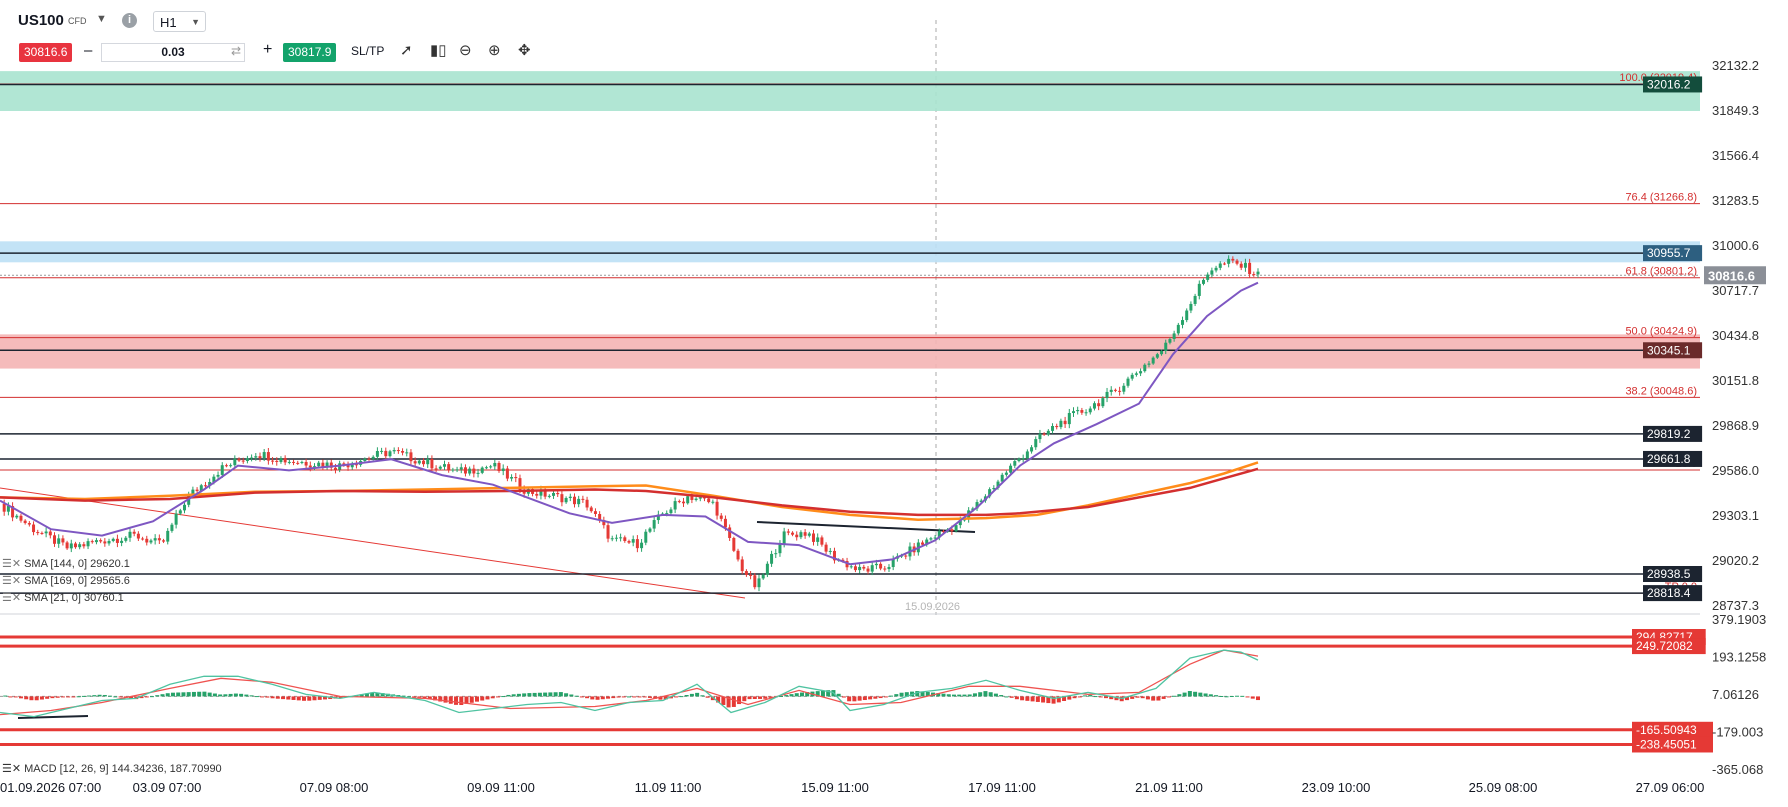 The image size is (1788, 807). I want to click on candles-icon: ▮▯, so click(438, 50).